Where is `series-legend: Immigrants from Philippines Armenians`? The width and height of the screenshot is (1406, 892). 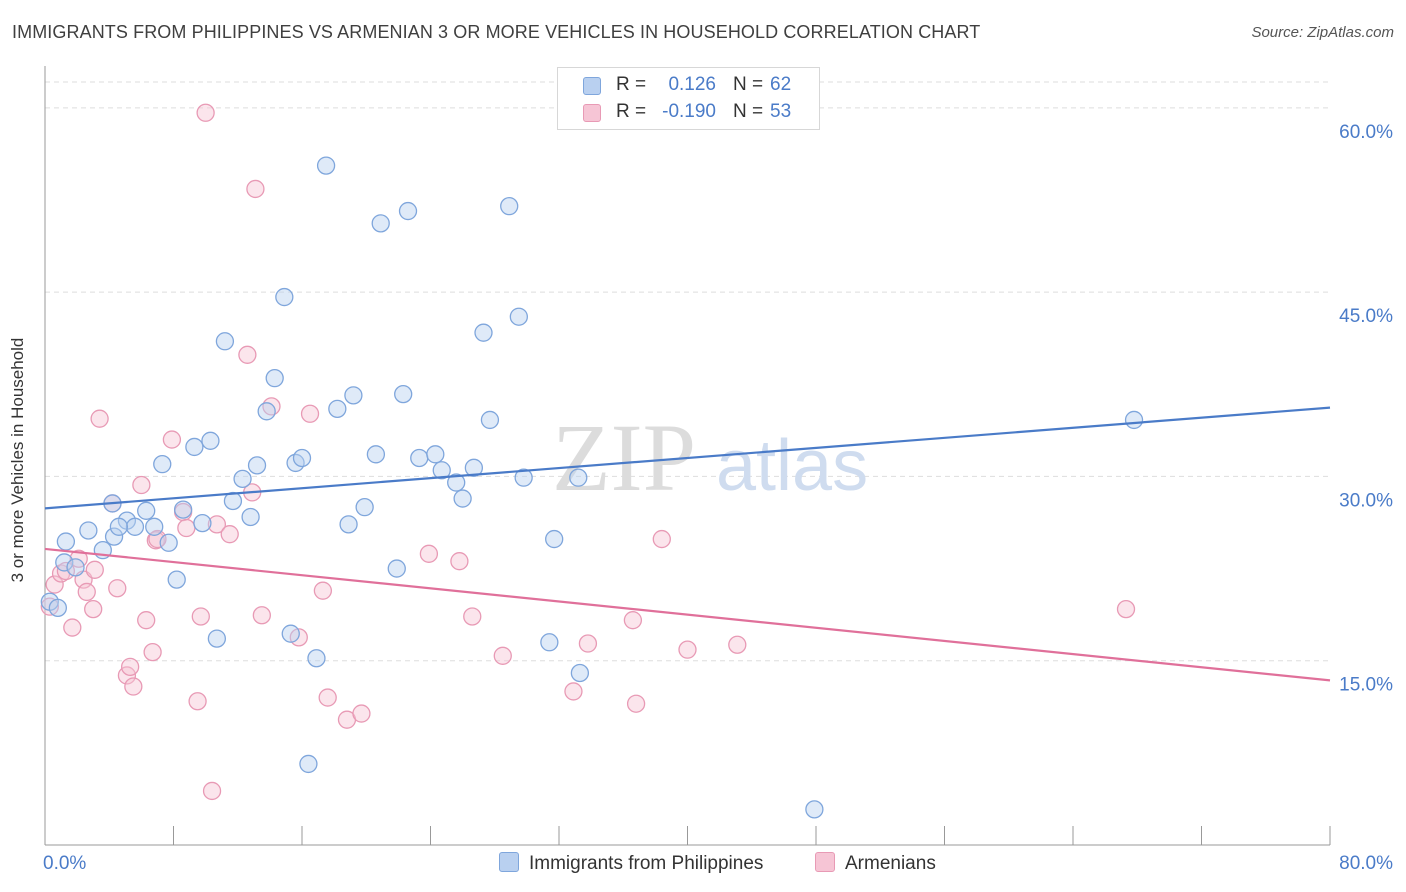
series-legend: Immigrants from Philippines Armenians is located at coordinates (703, 865).